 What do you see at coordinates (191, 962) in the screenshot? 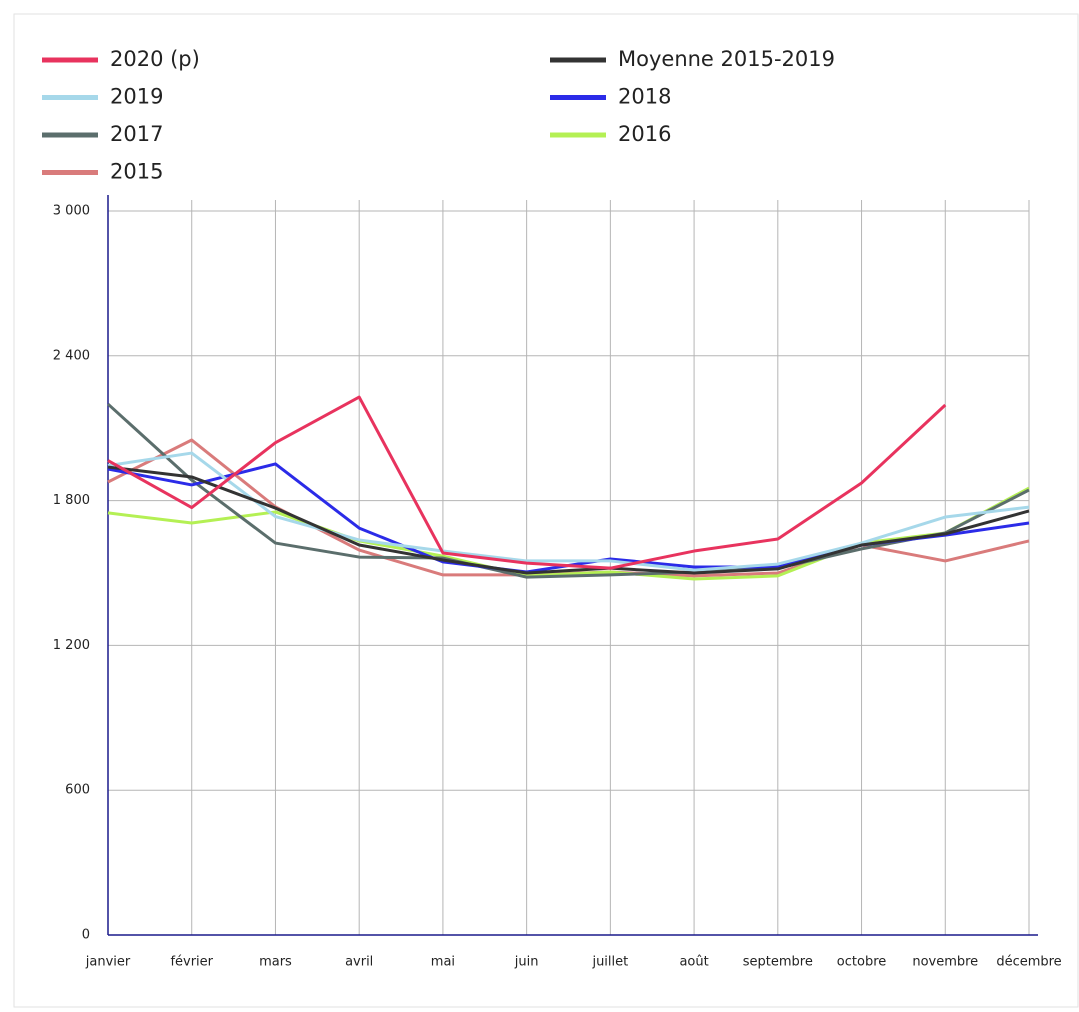
I see `x-tick-label: février` at bounding box center [191, 962].